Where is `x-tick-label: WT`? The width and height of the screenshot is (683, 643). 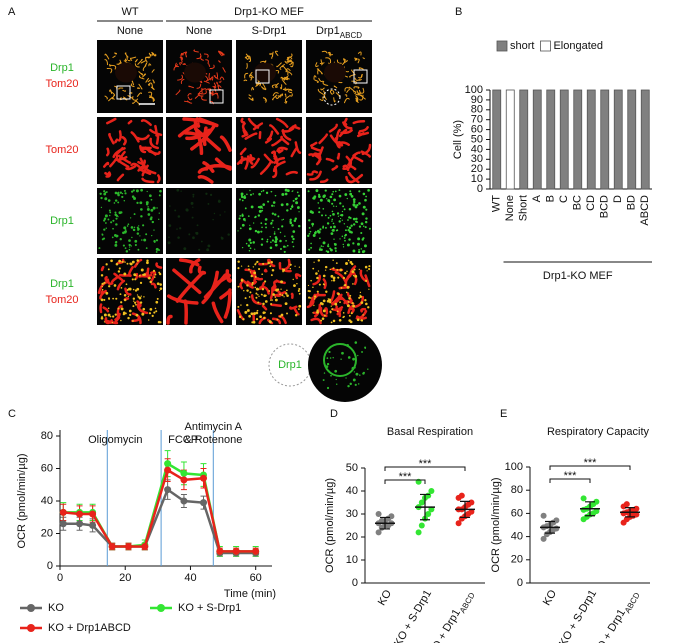
x-tick-label: WT is located at coordinates (497, 203).